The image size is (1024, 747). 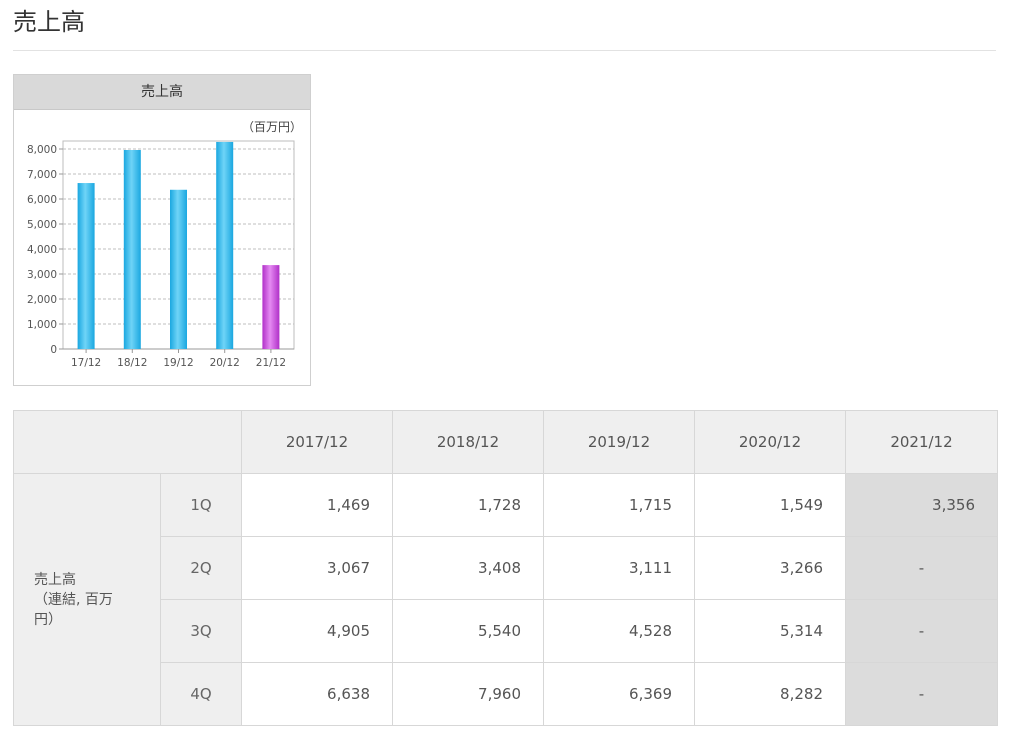 What do you see at coordinates (619, 505) in the screenshot?
I see `value-cell: 1,715` at bounding box center [619, 505].